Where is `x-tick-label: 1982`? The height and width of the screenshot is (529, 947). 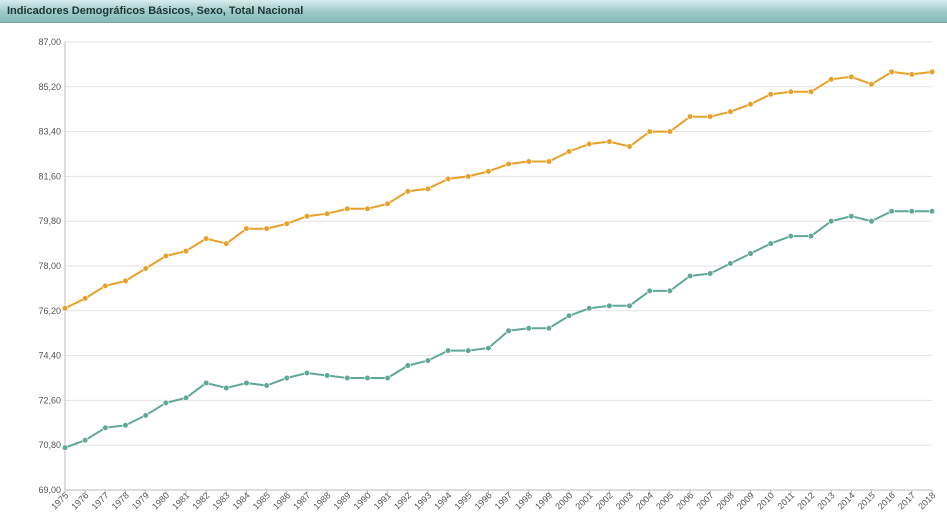
x-tick-label: 1982 is located at coordinates (200, 500).